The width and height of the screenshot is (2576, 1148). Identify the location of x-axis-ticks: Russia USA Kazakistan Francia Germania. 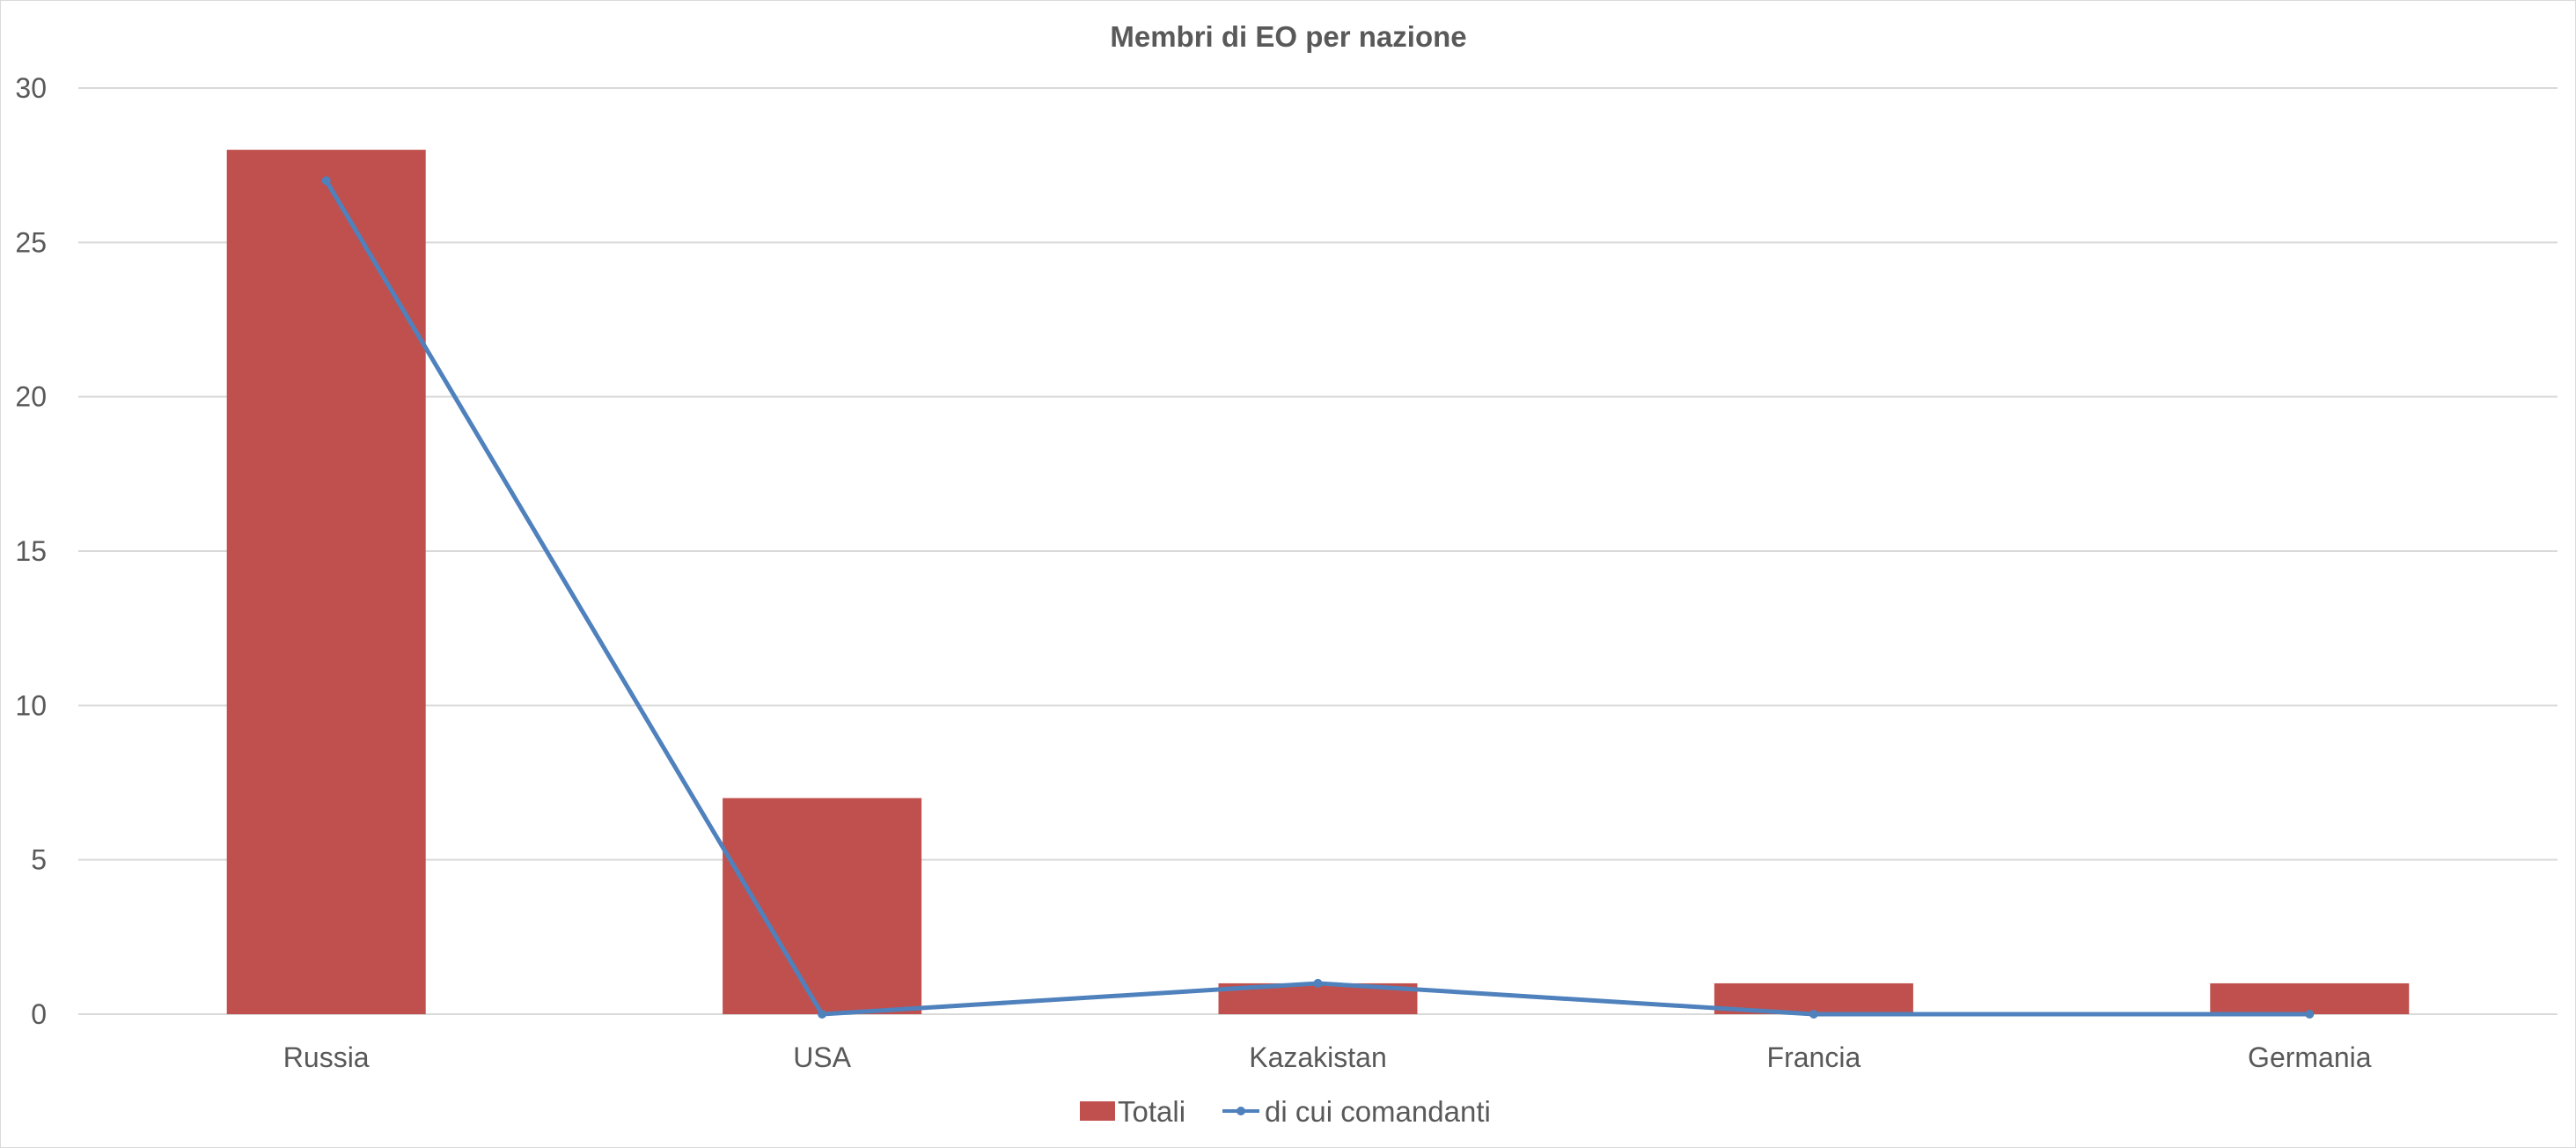
(1327, 1057).